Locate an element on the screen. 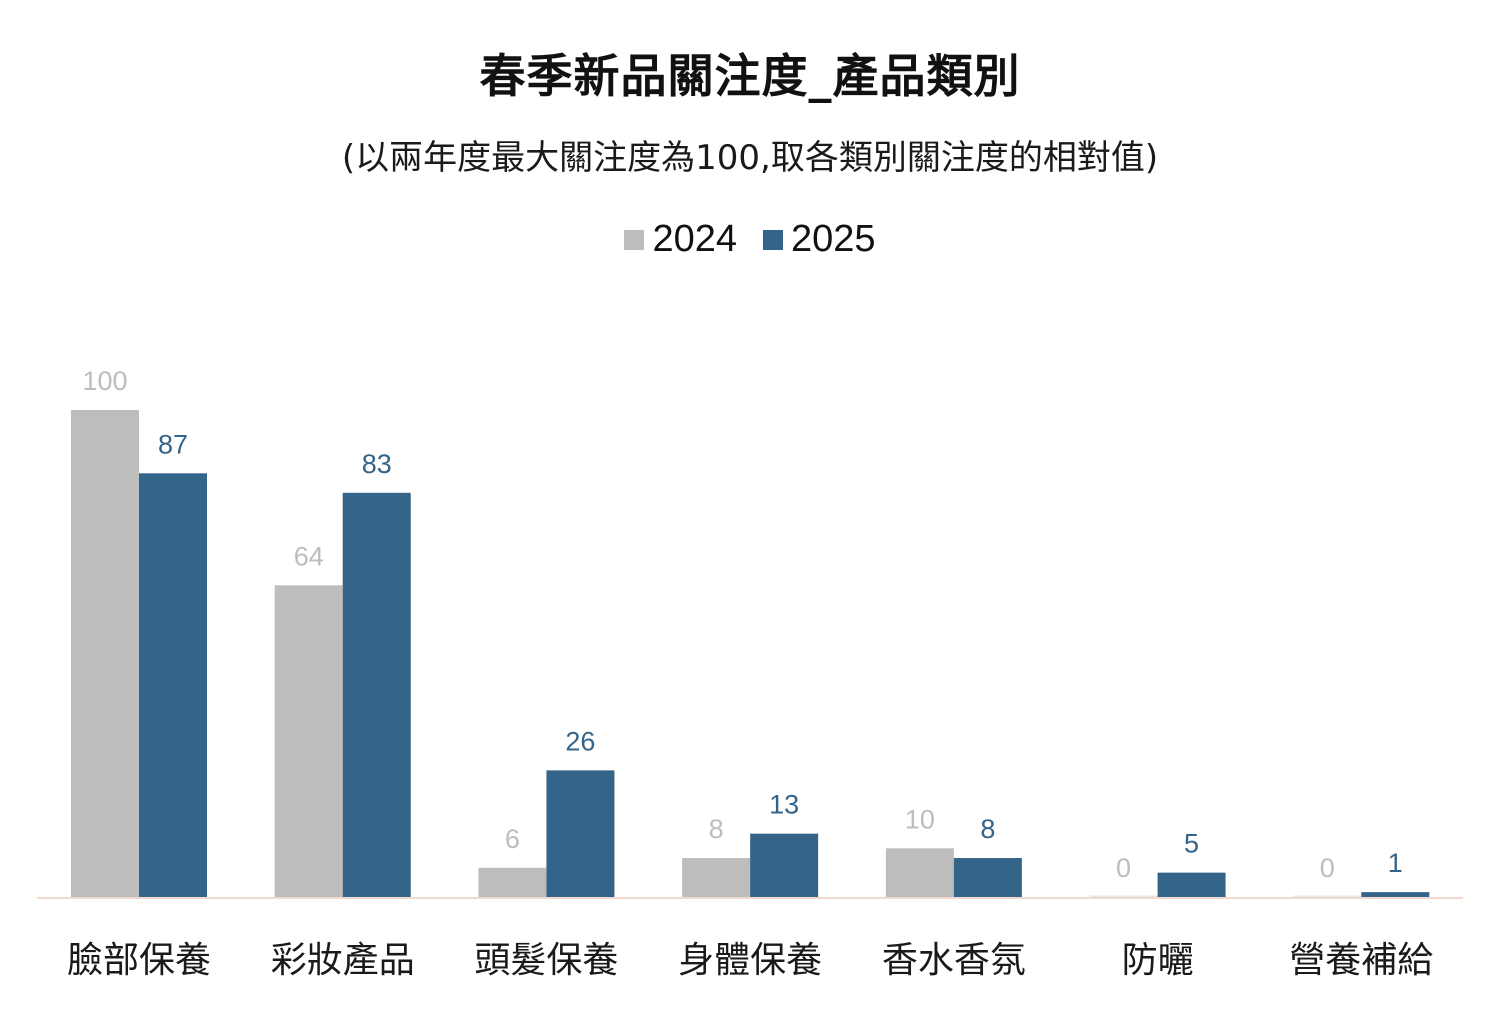  legend-item-2024: 2024 is located at coordinates (680, 239).